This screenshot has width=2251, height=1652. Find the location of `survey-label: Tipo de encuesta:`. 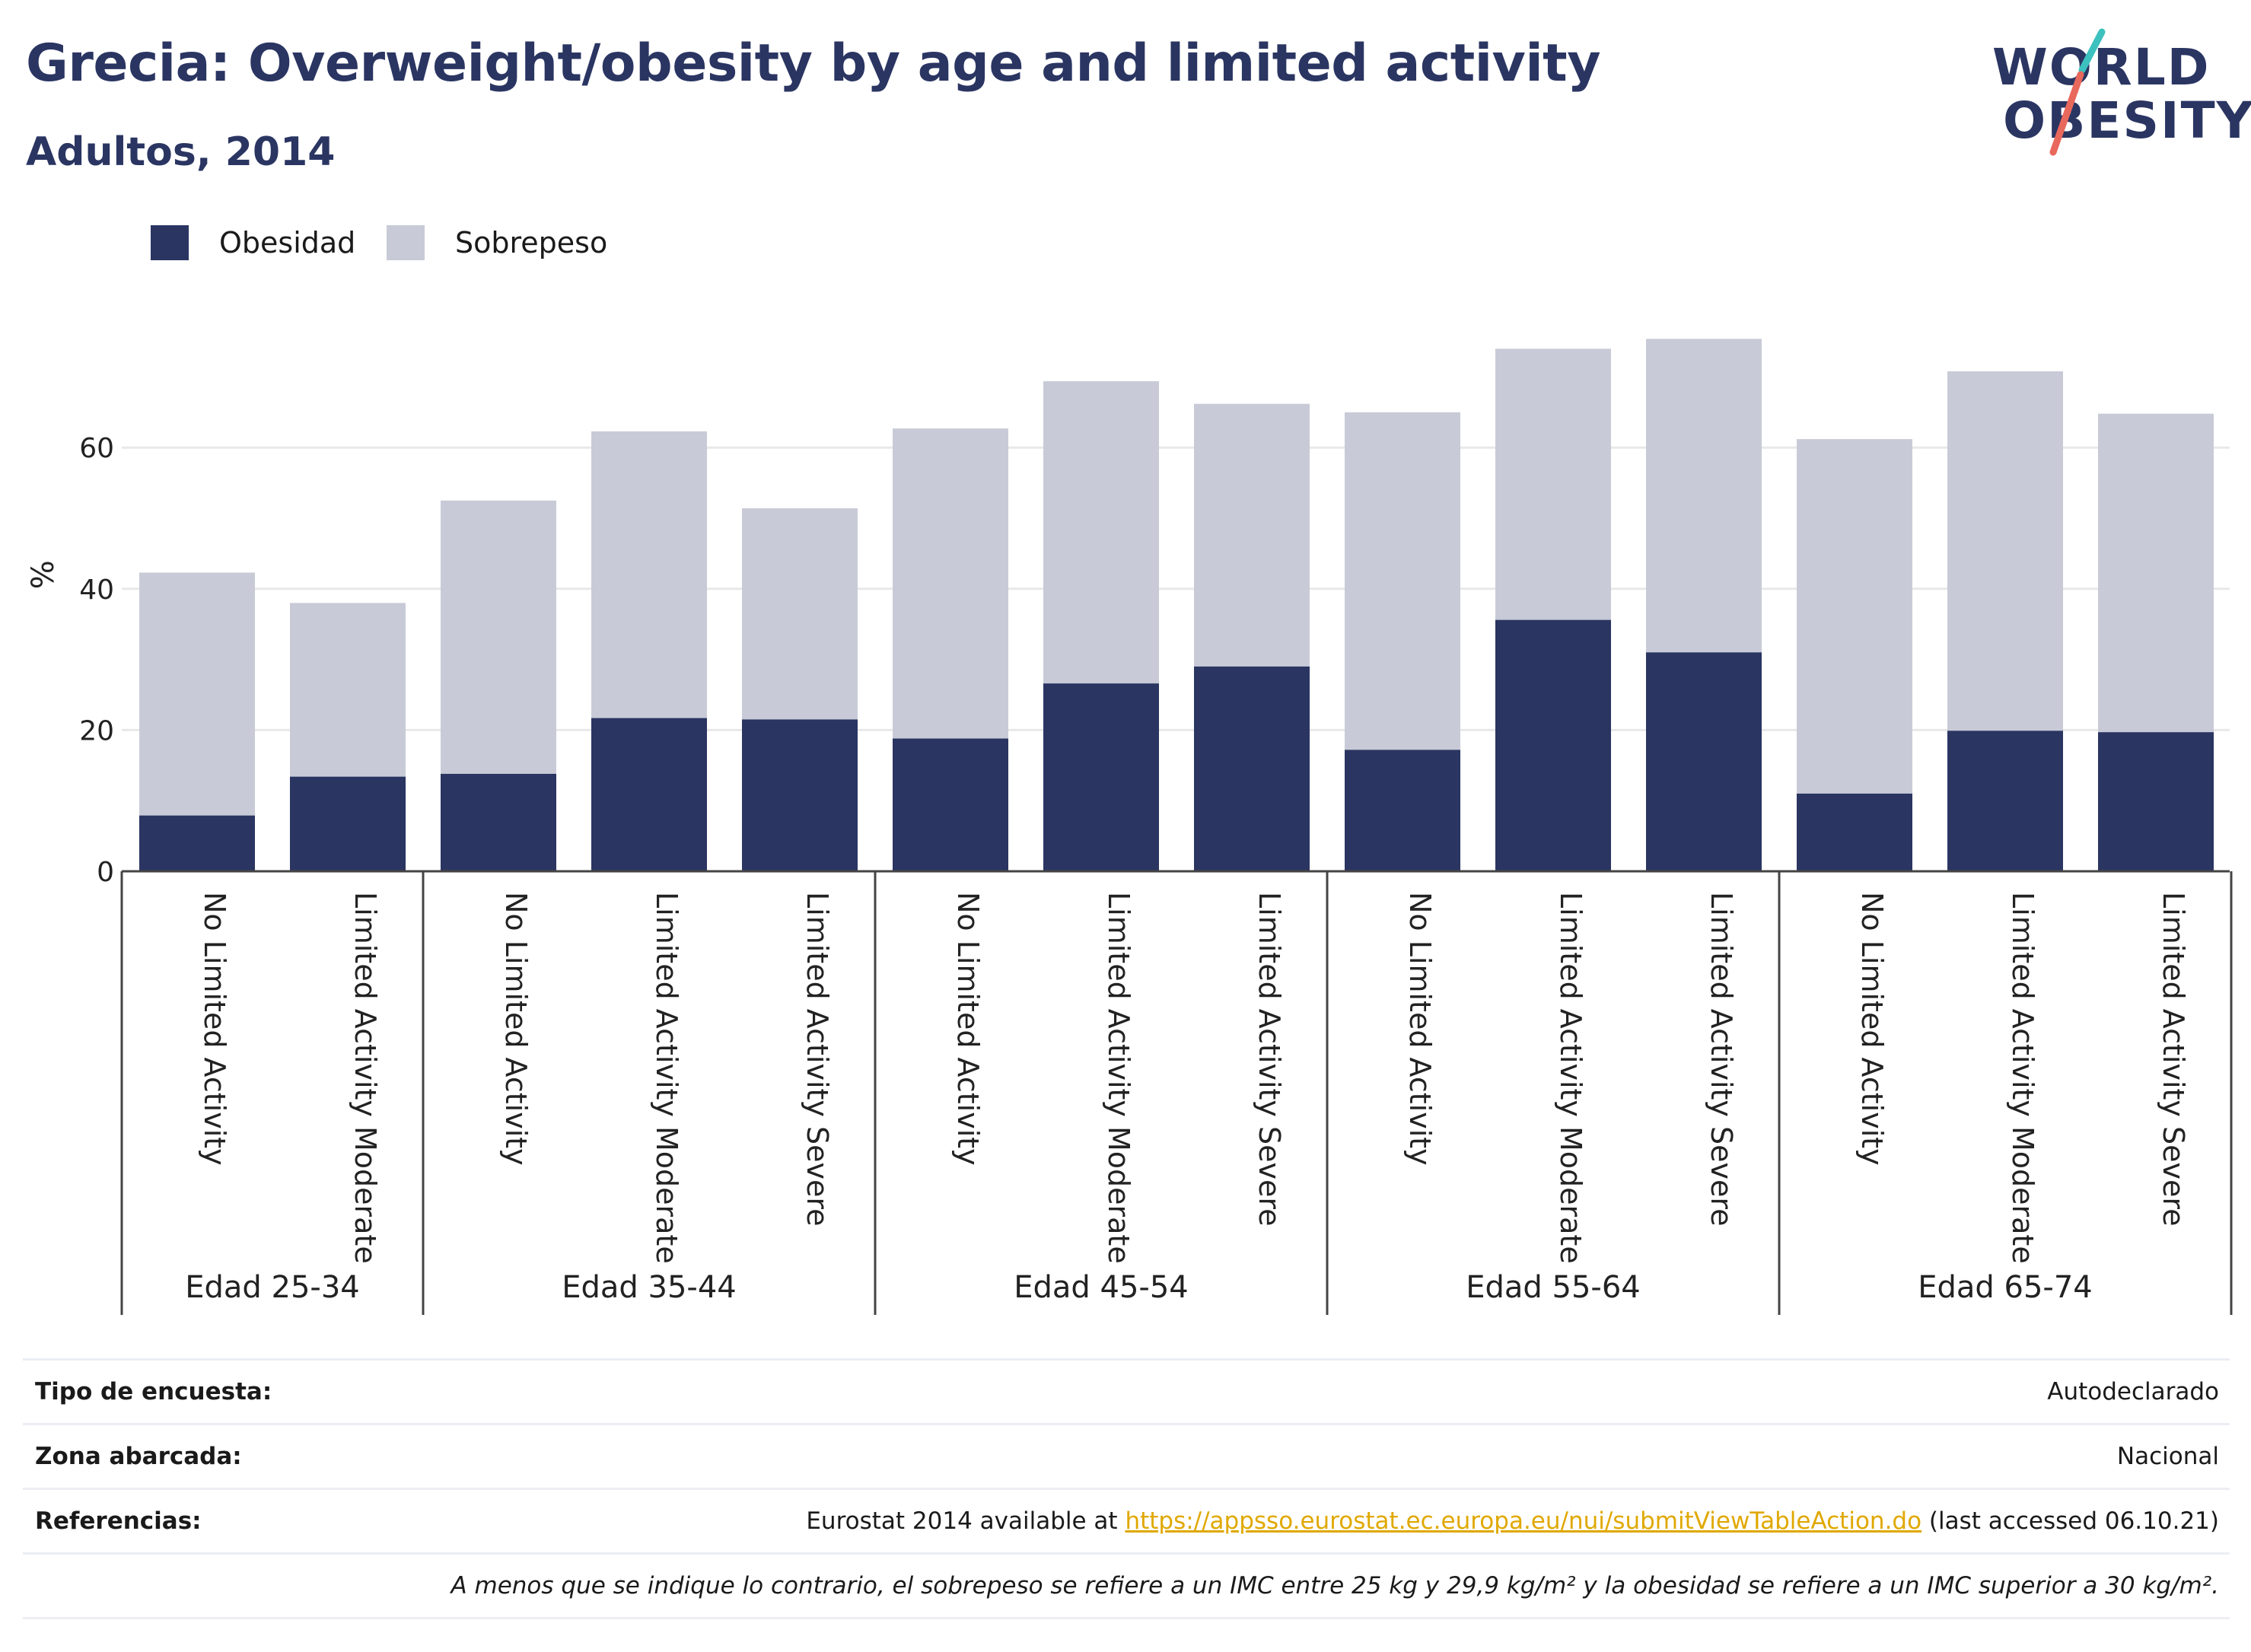

survey-label: Tipo de encuesta: is located at coordinates (153, 1391).